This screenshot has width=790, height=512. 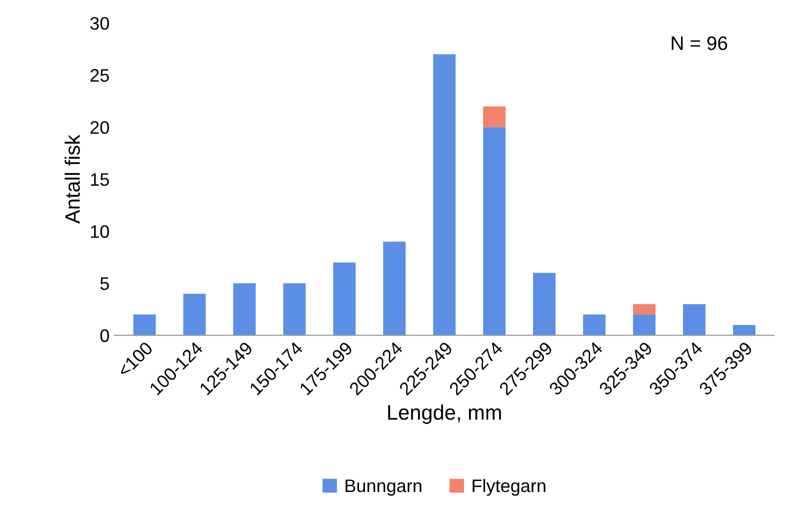 What do you see at coordinates (99, 179) in the screenshot?
I see `y-tick-label: 15` at bounding box center [99, 179].